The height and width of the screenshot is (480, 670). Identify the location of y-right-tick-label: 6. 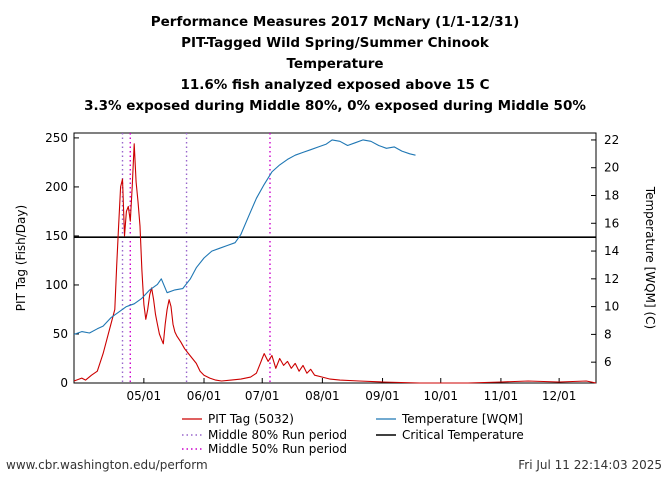
(608, 362).